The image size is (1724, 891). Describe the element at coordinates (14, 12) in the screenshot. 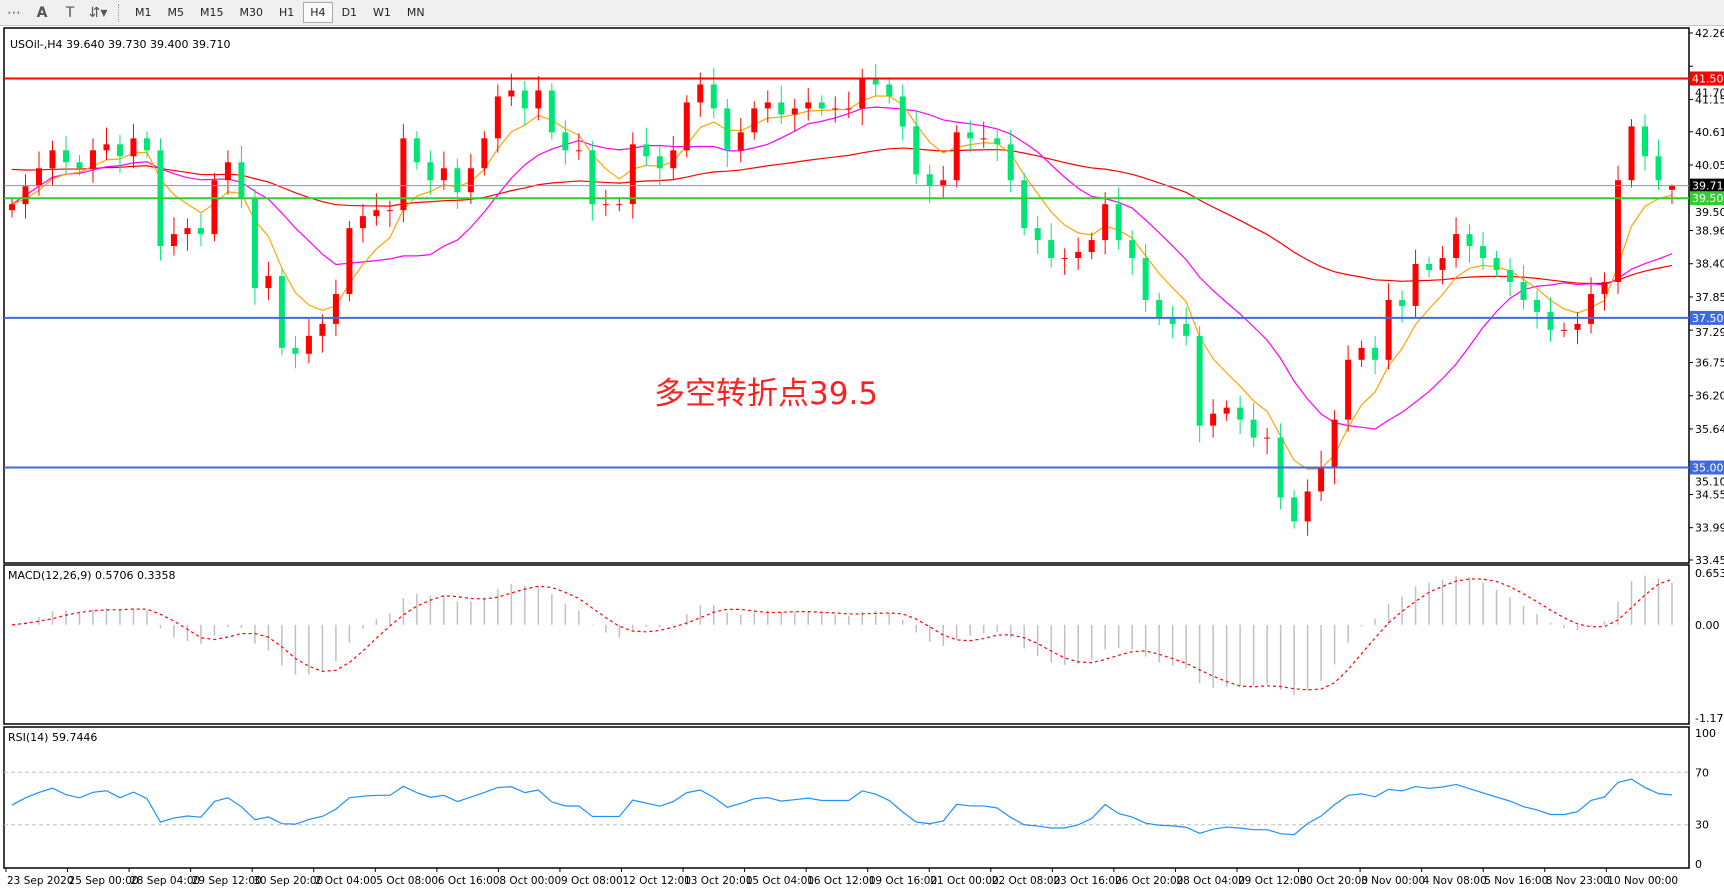

I see `grid-lines-icon: ⋯` at that location.